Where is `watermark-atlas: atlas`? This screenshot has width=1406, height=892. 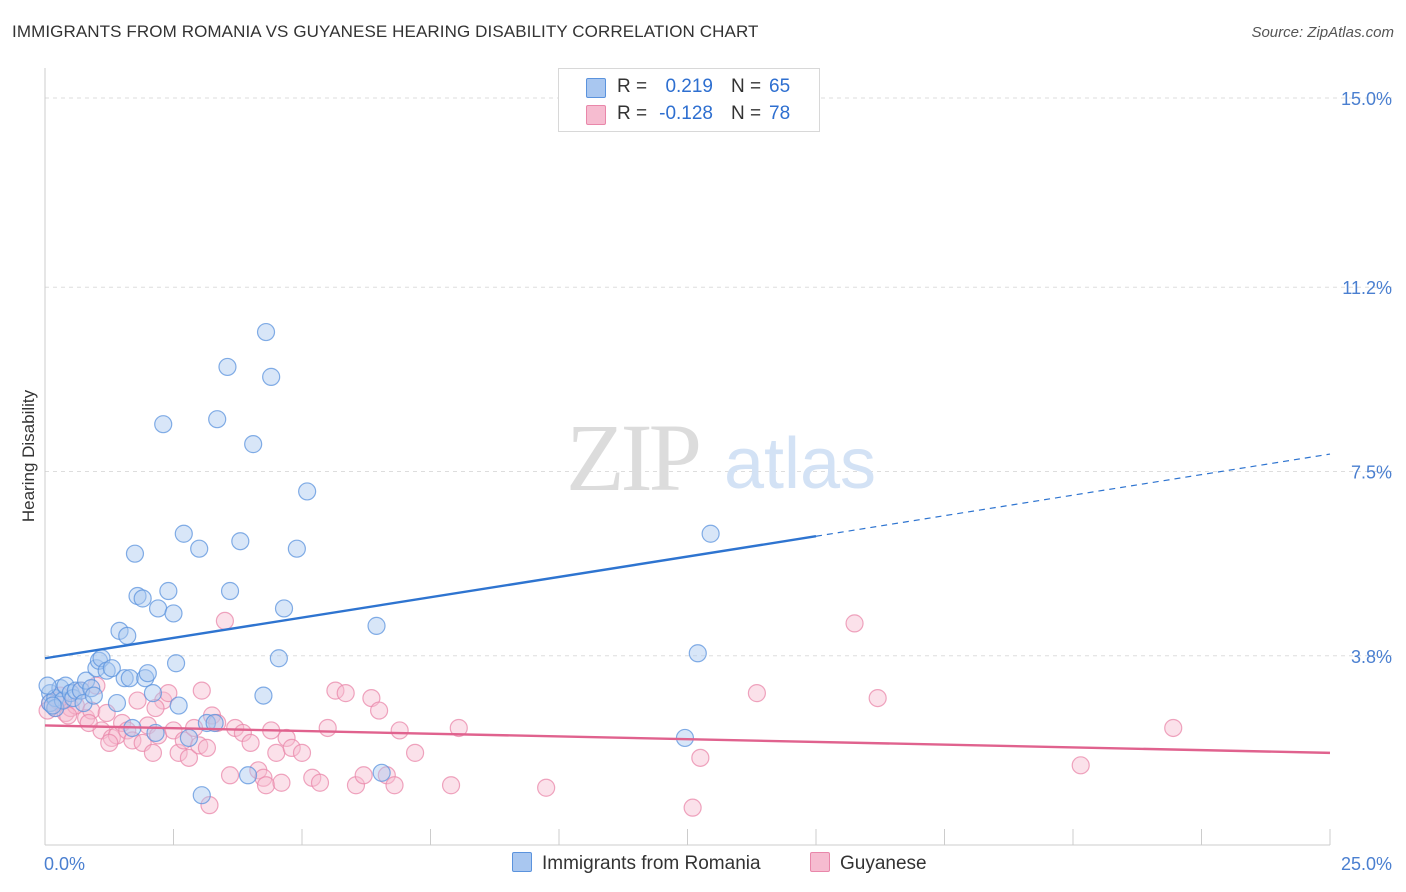
watermark-atlas: atlas is located at coordinates (800, 464).